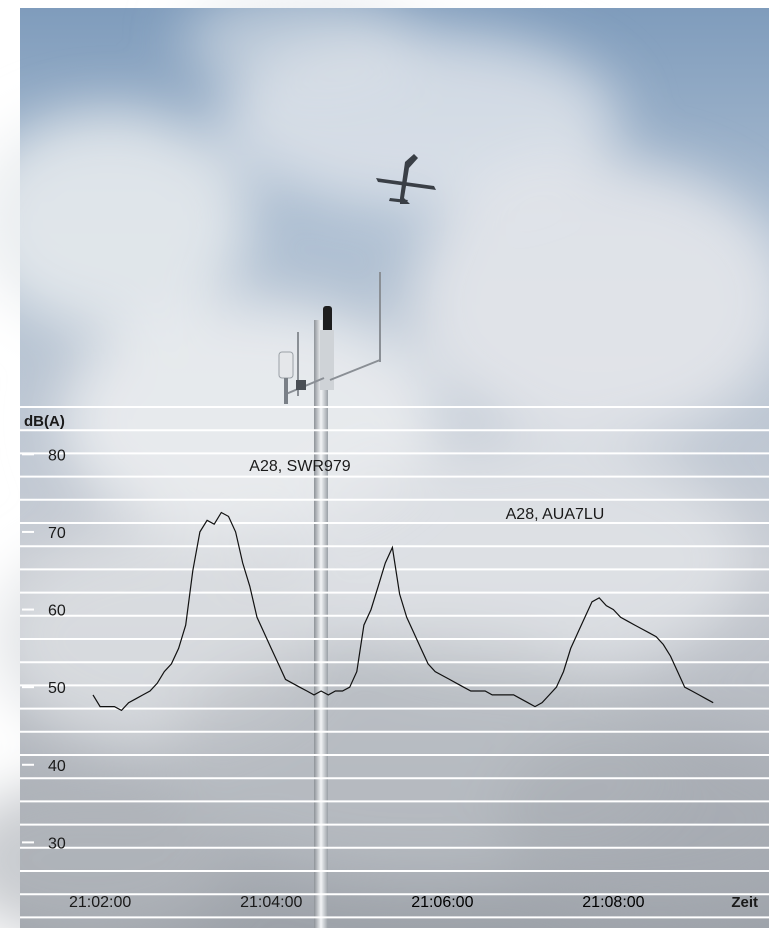 The width and height of the screenshot is (769, 928). Describe the element at coordinates (57, 455) in the screenshot. I see `y-tick-label: 80` at that location.